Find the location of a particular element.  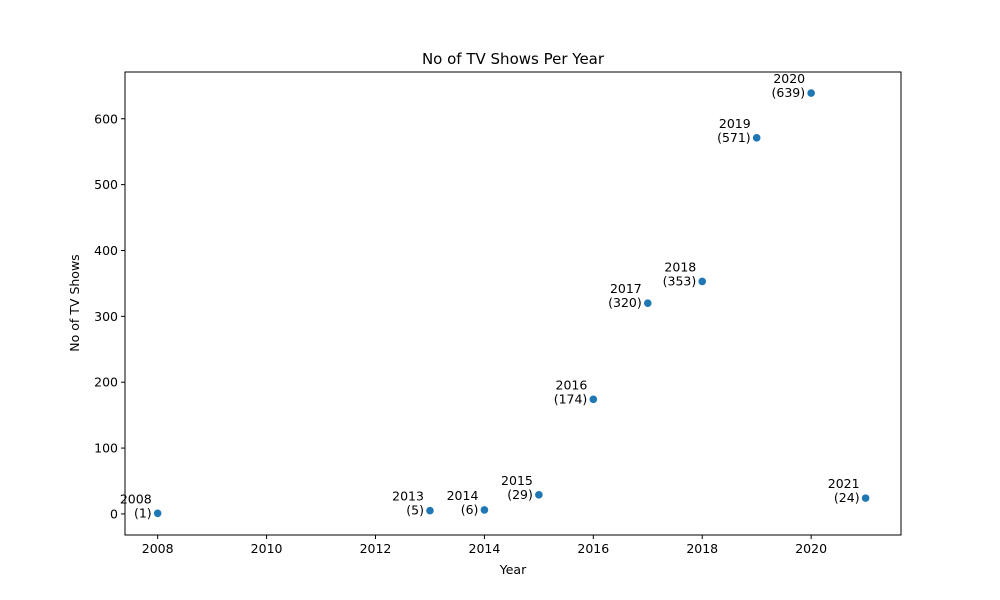

count-label: (571) is located at coordinates (734, 137).